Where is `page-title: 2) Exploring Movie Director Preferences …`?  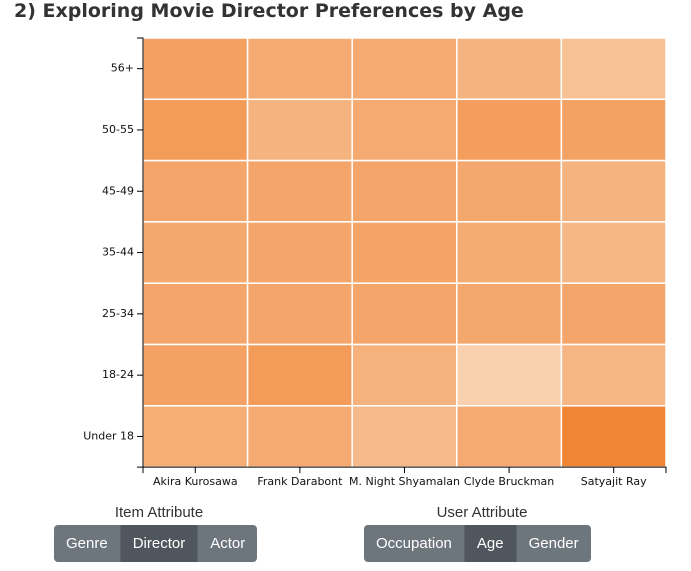 page-title: 2) Exploring Movie Director Preferences … is located at coordinates (269, 11).